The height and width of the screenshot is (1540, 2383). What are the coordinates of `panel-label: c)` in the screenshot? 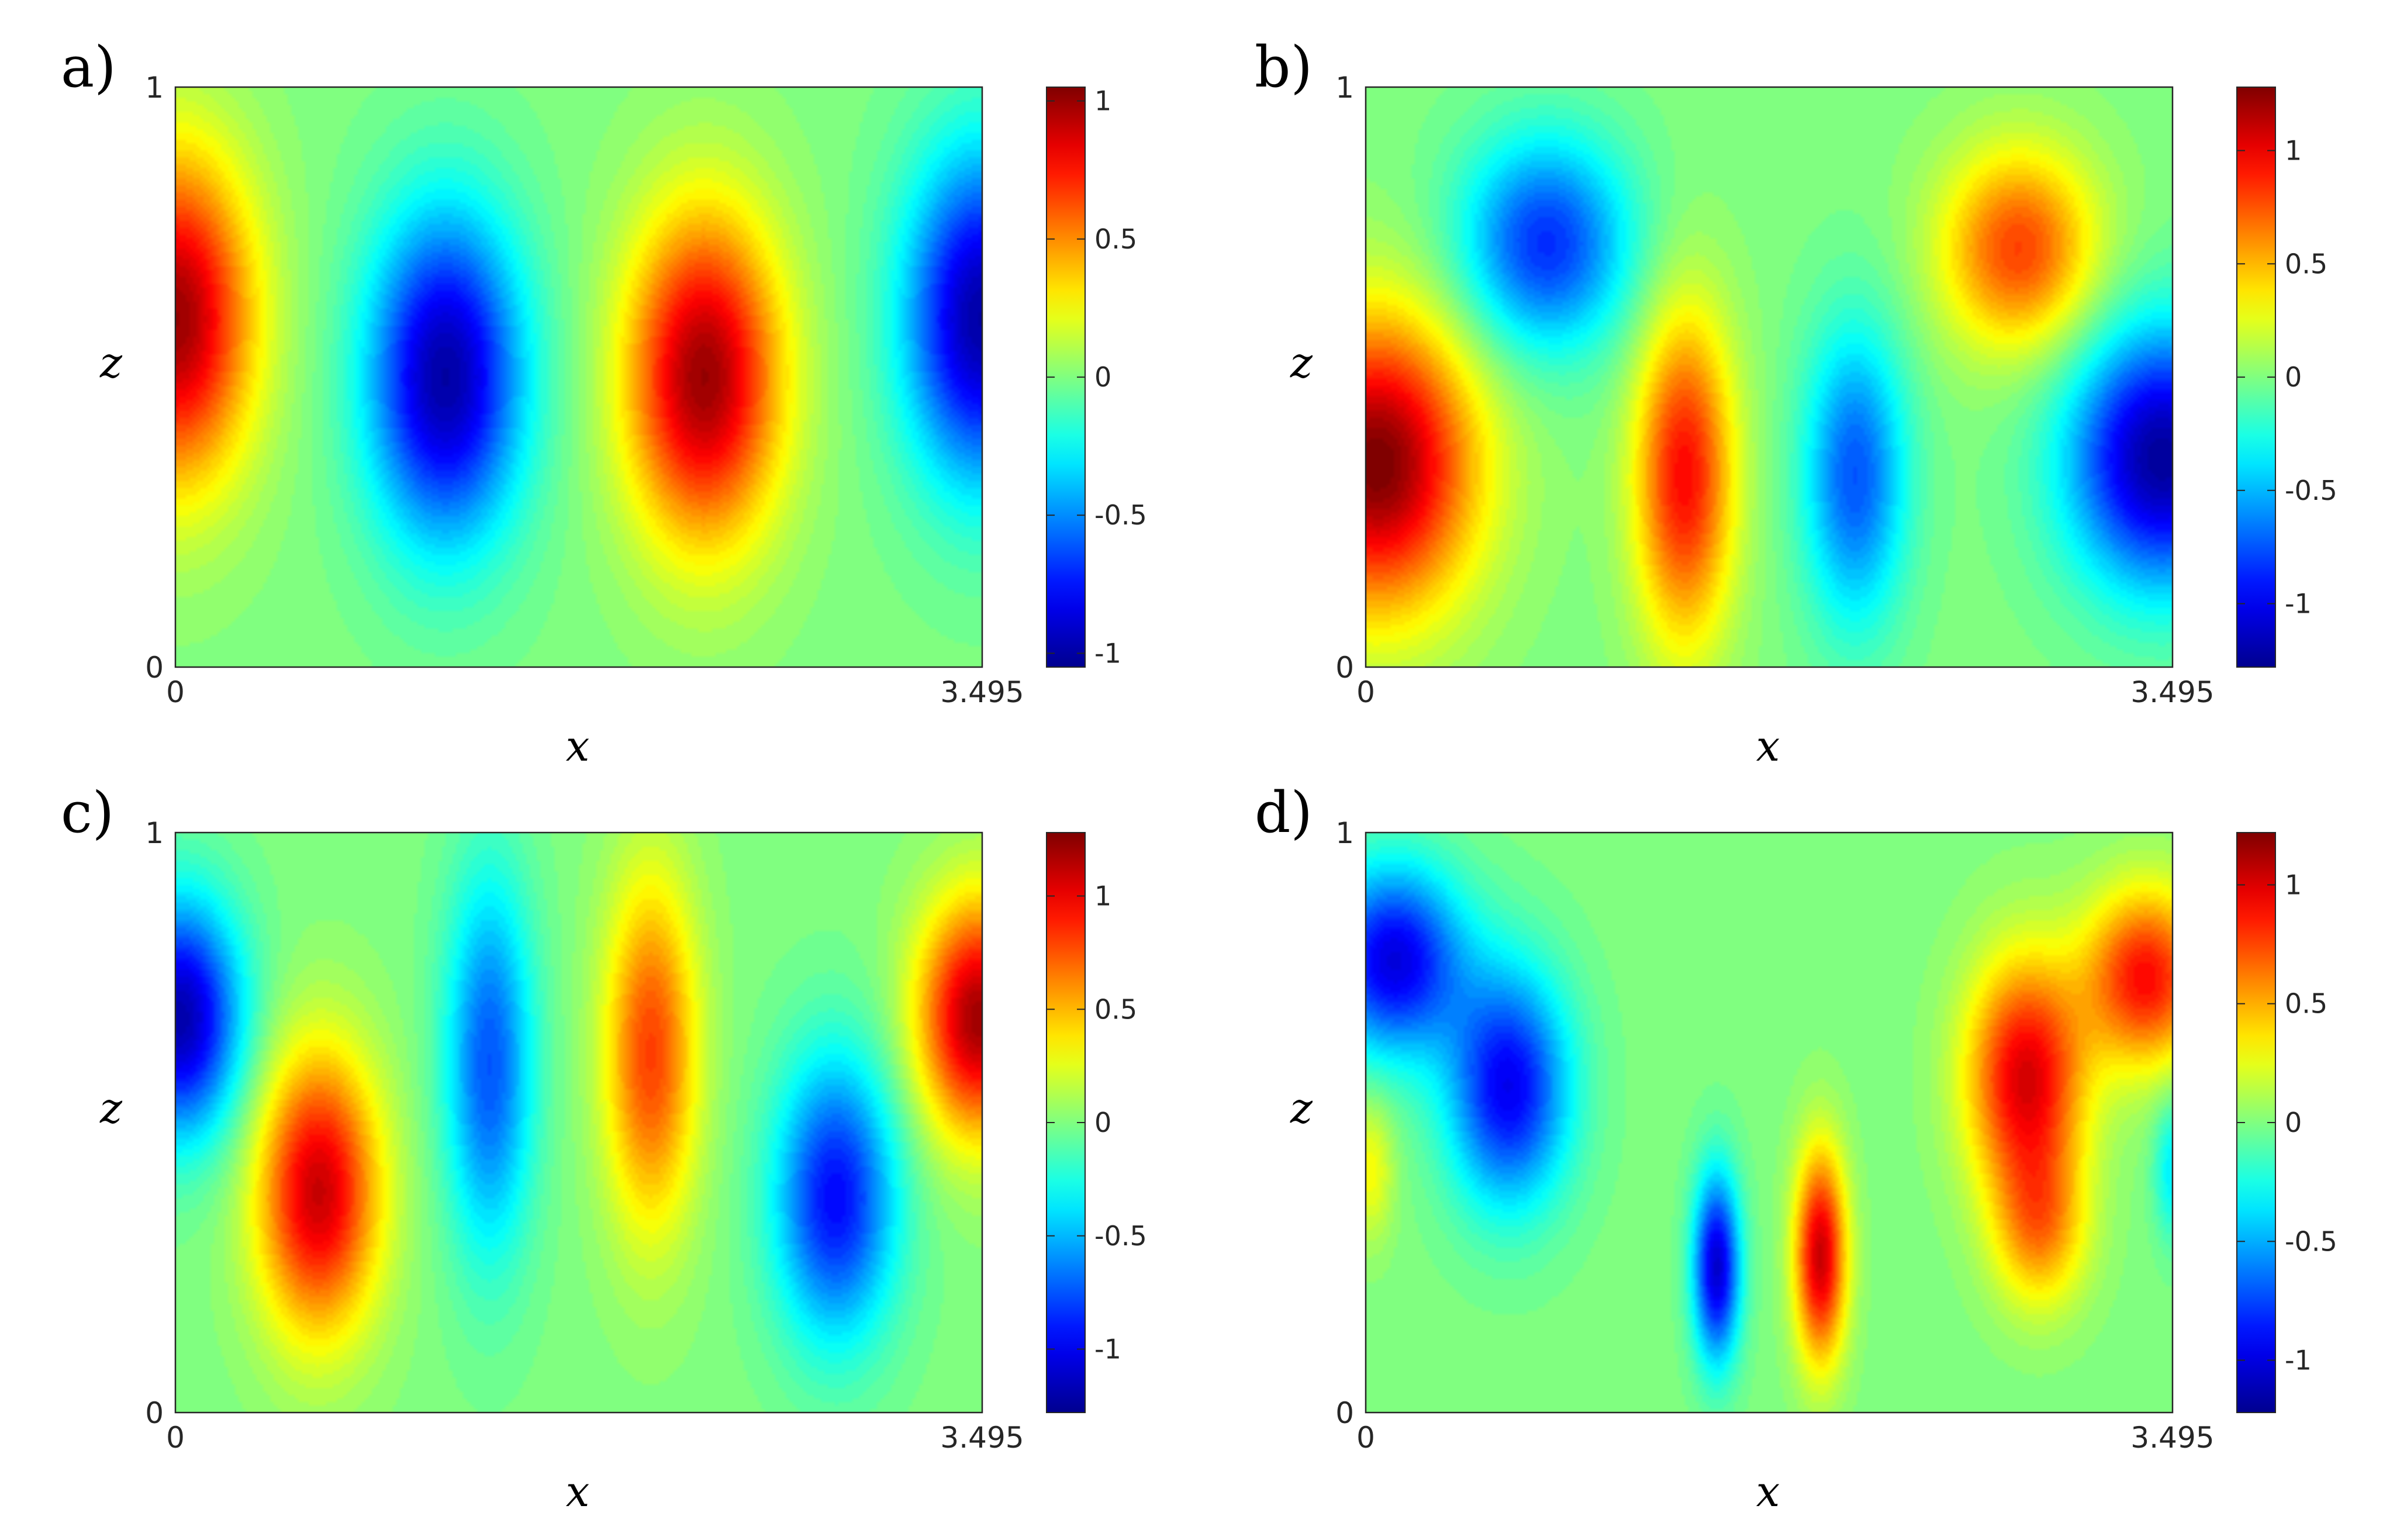 It's located at (87, 812).